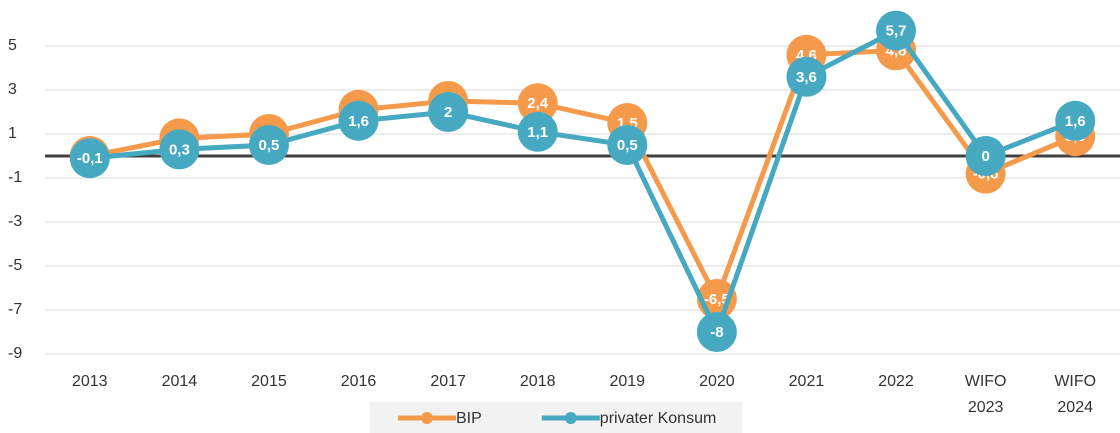 This screenshot has height=433, width=1120. What do you see at coordinates (807, 381) in the screenshot?
I see `x-tick-label: 2021` at bounding box center [807, 381].